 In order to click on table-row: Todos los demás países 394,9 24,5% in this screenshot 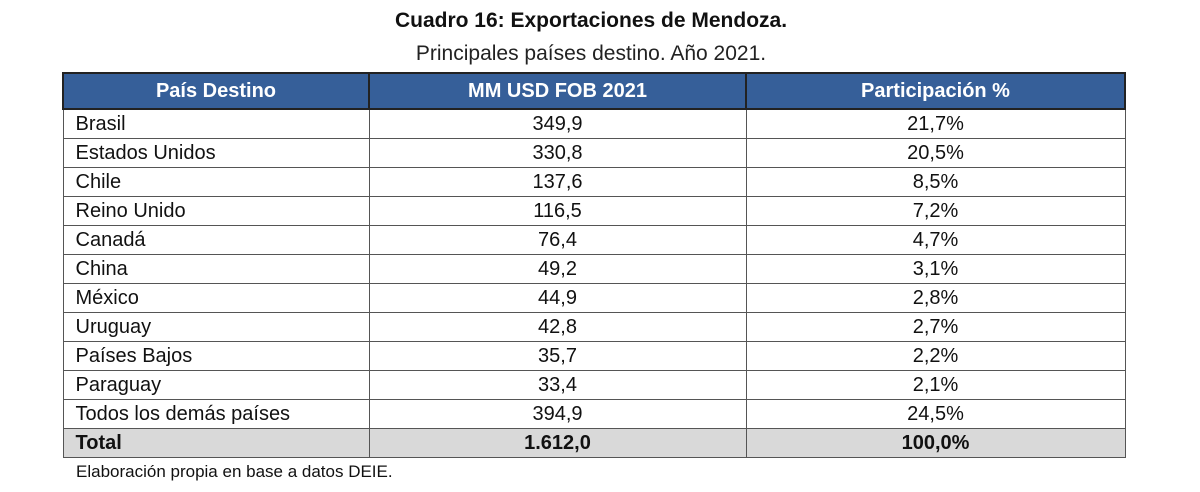, I will do `click(594, 414)`.